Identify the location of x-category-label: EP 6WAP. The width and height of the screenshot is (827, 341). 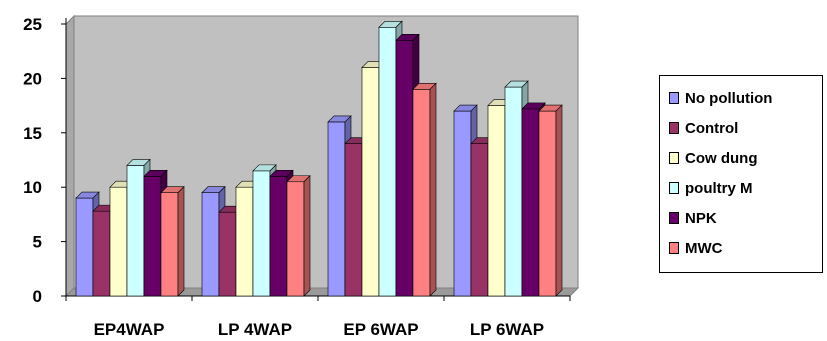
(380, 329).